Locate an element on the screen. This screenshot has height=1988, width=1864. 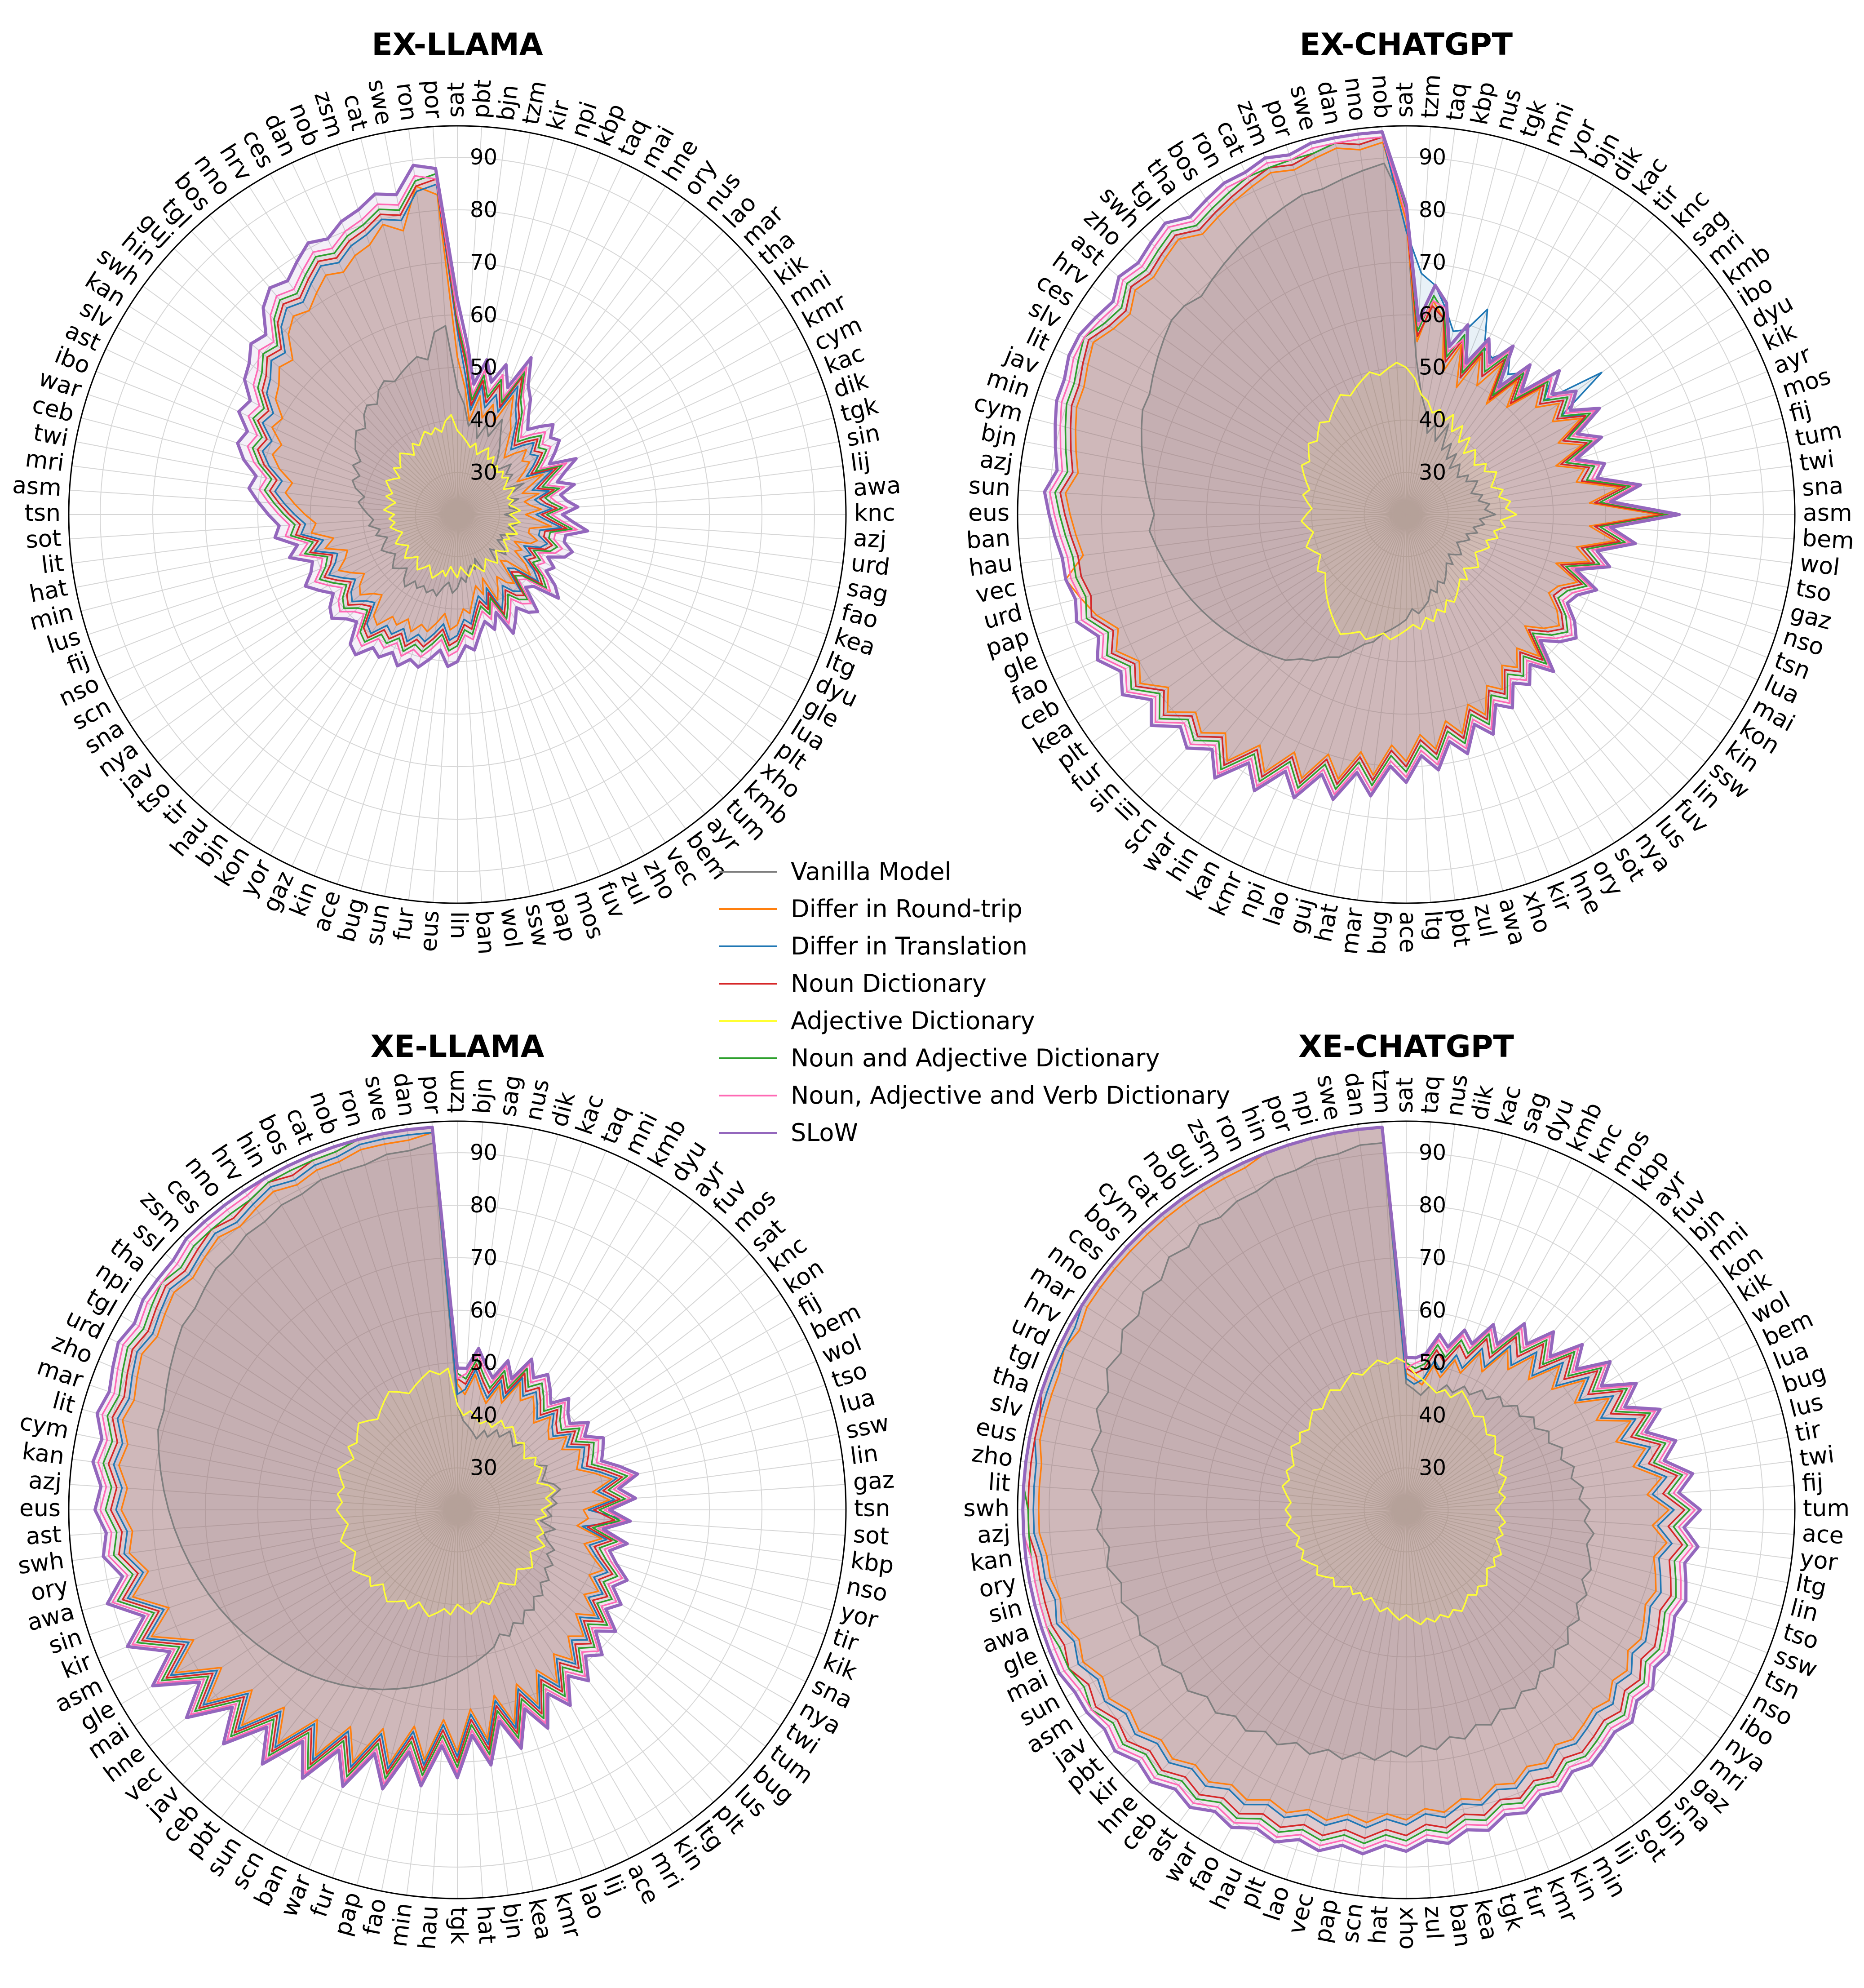
radial-tick-label: 60 is located at coordinates (1433, 1310).